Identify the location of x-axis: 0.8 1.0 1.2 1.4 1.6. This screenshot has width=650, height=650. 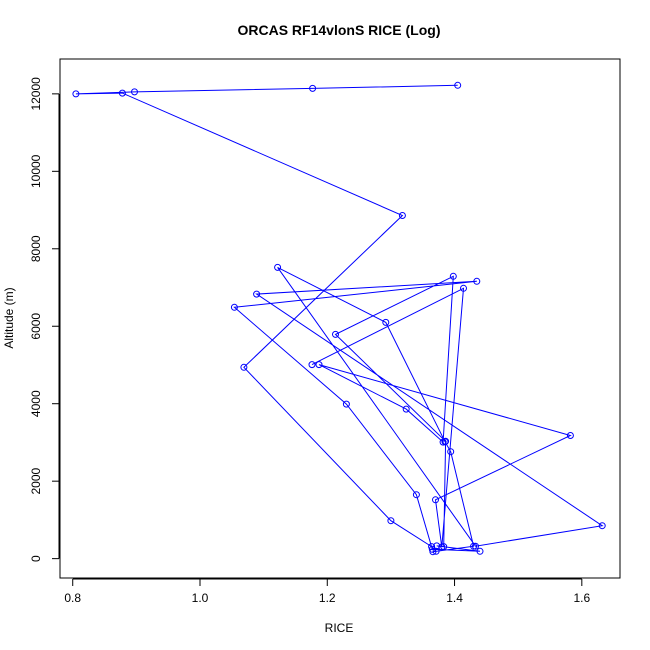
(327, 591).